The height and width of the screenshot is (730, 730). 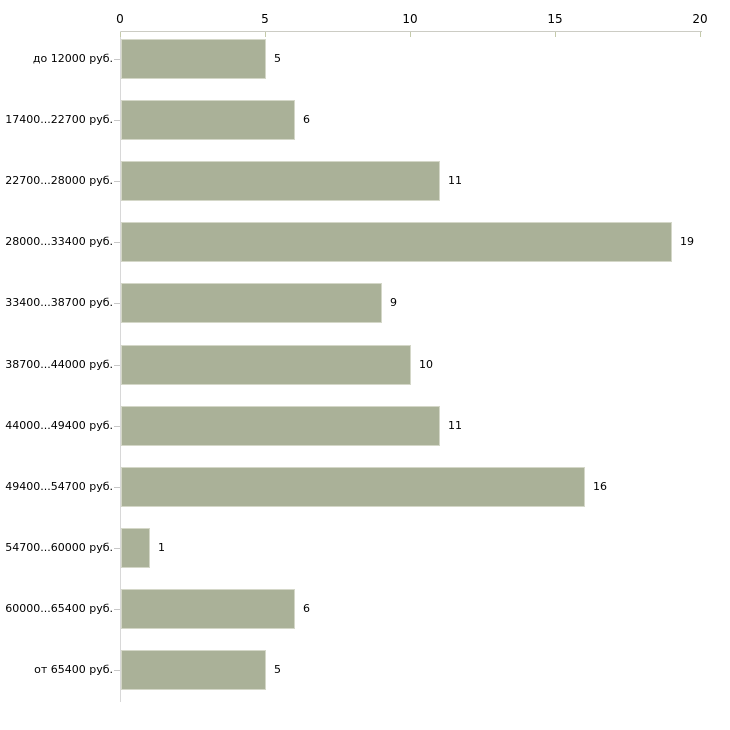 I want to click on category-label: 49400...54700 руб., so click(x=59, y=486).